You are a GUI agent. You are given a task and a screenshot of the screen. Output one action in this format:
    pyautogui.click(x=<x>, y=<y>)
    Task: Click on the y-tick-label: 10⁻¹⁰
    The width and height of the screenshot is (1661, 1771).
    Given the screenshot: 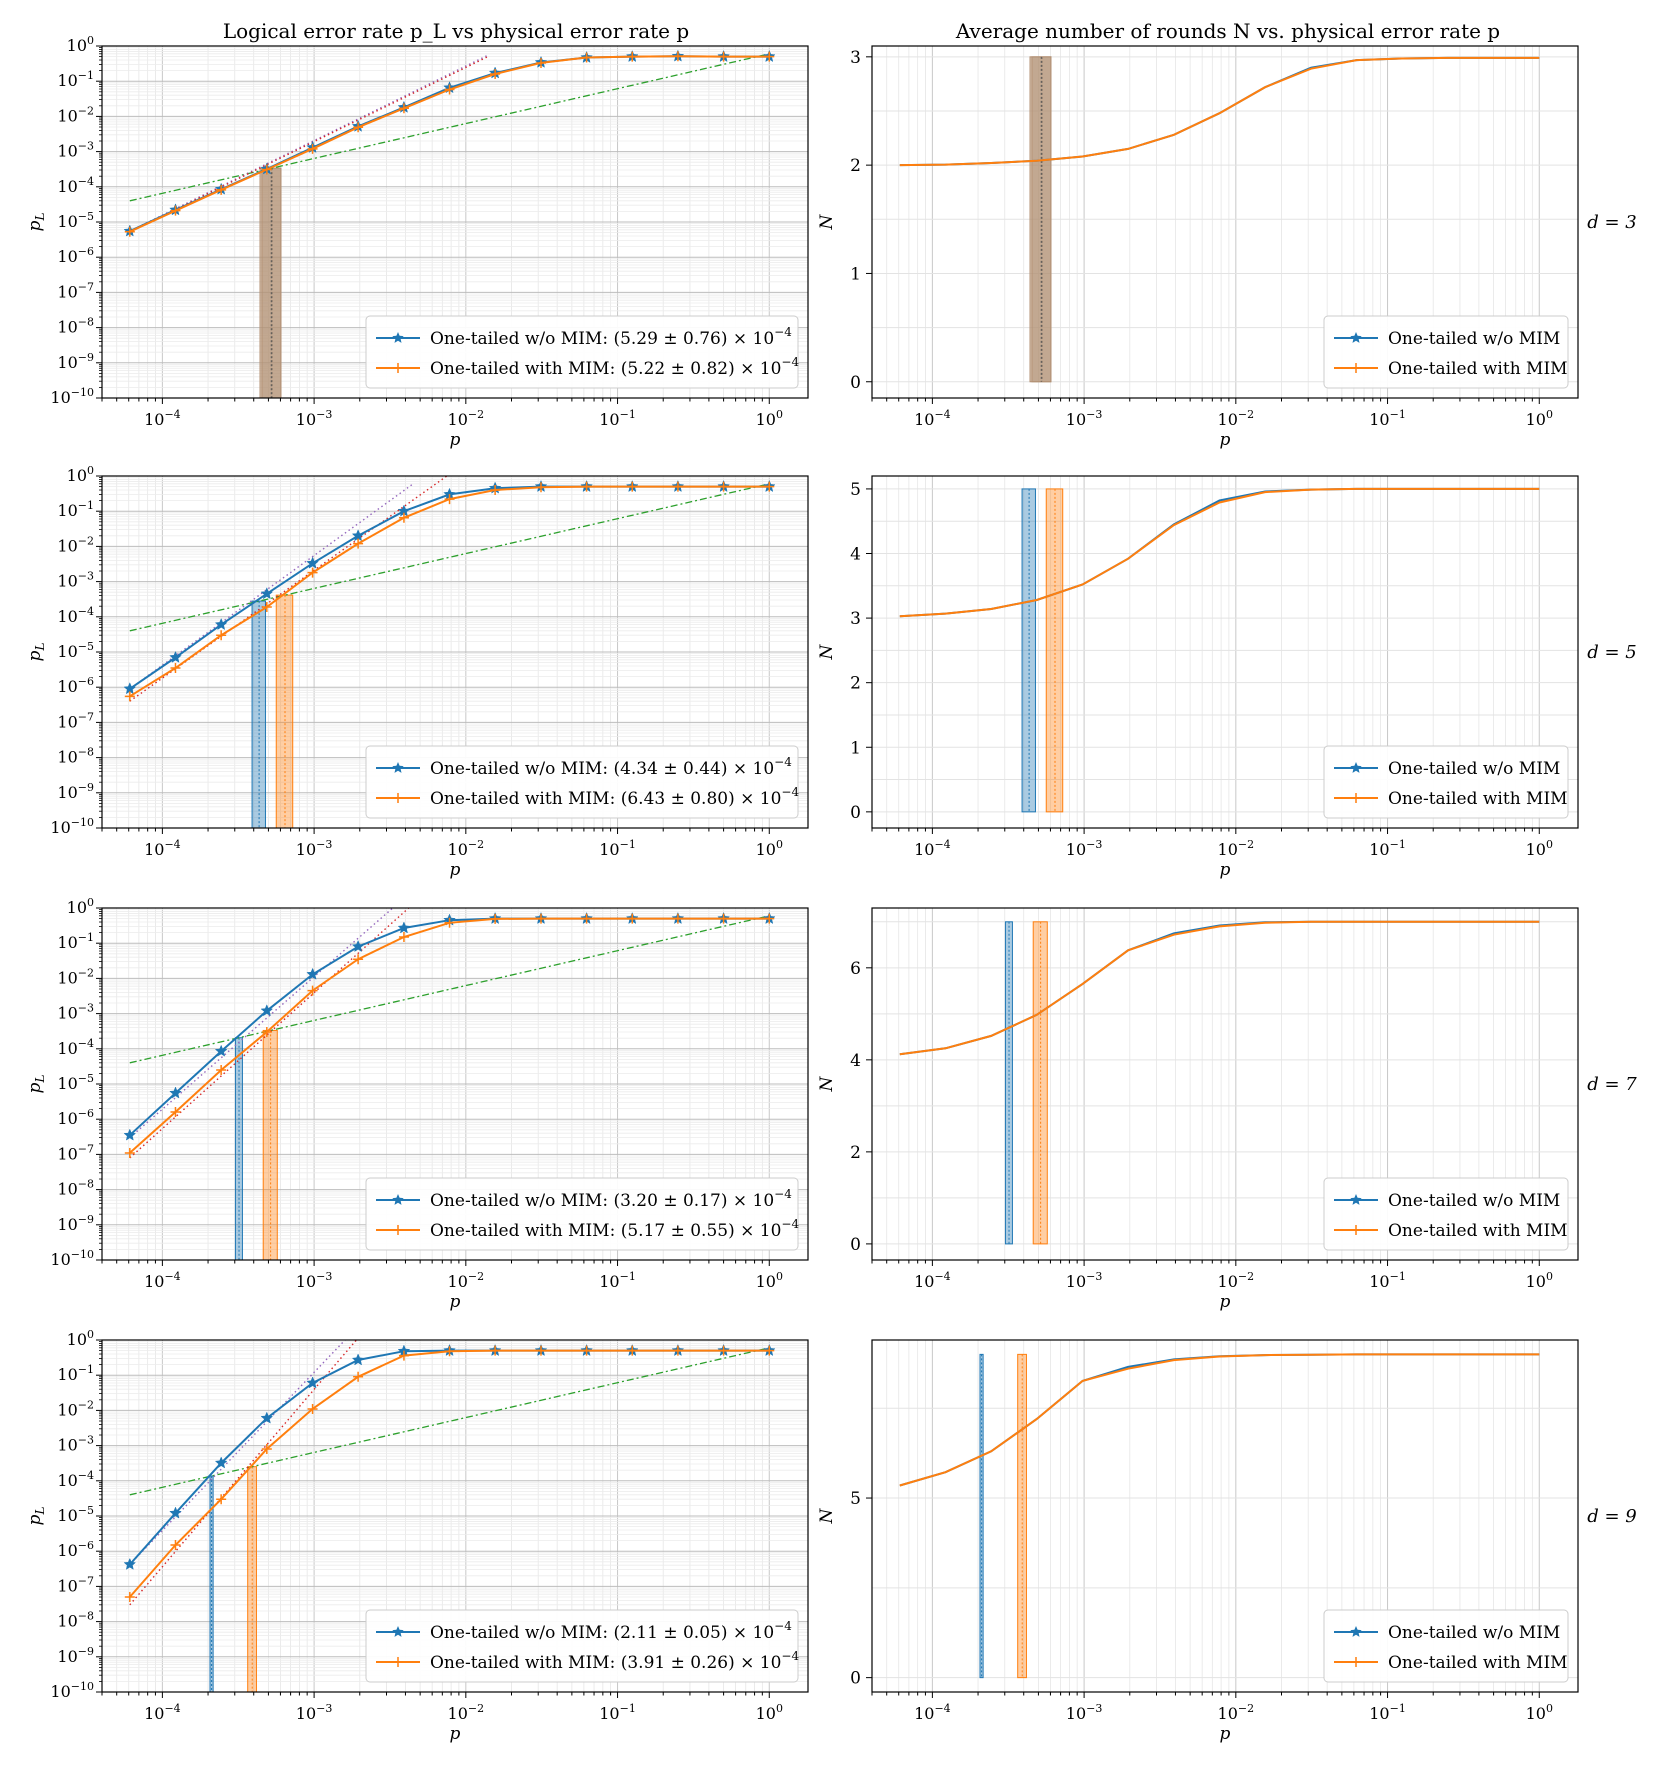 What is the action you would take?
    pyautogui.click(x=72, y=396)
    